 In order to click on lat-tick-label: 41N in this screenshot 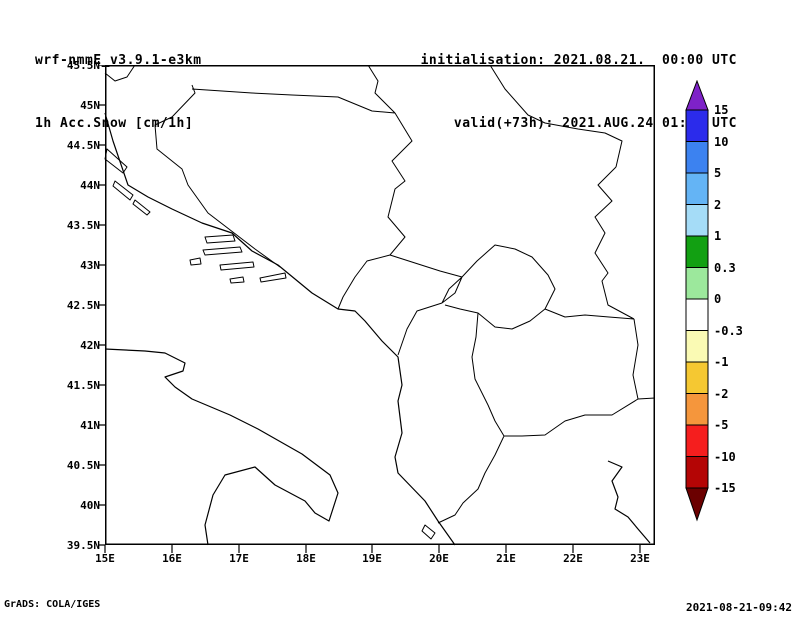, I will do `click(90, 425)`.